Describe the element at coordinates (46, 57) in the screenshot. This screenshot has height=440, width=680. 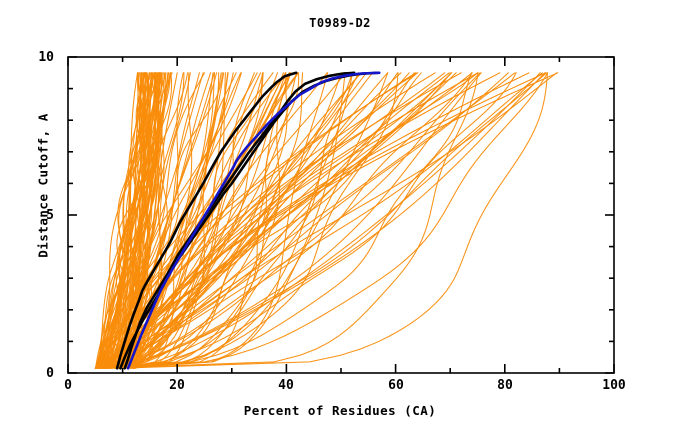
I see `y-tick-label-10: 10` at that location.